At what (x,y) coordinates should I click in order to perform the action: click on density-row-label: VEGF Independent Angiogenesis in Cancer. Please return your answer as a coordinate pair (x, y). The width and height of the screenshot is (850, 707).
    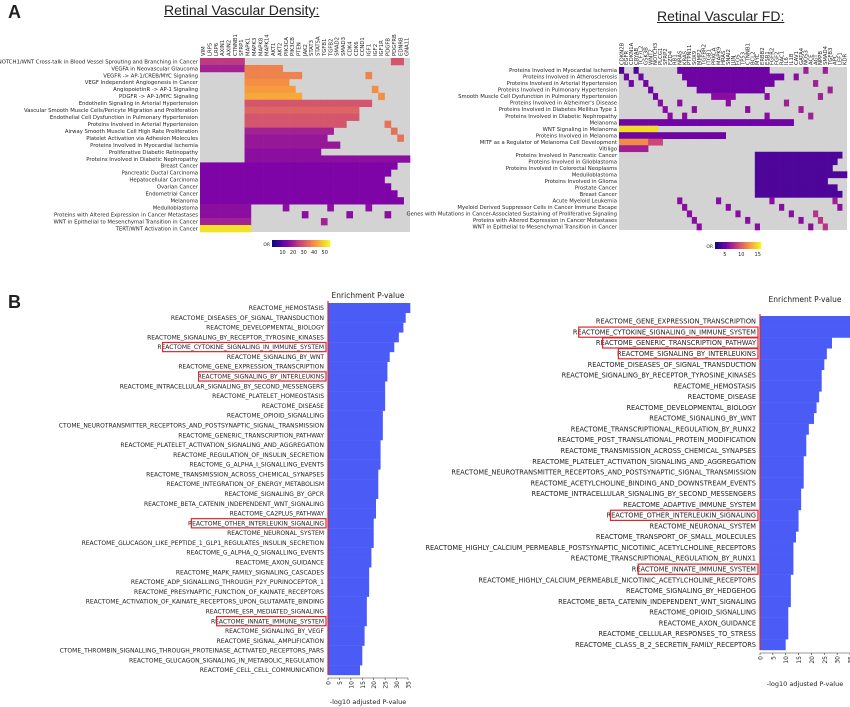
    Looking at the image, I should click on (142, 83).